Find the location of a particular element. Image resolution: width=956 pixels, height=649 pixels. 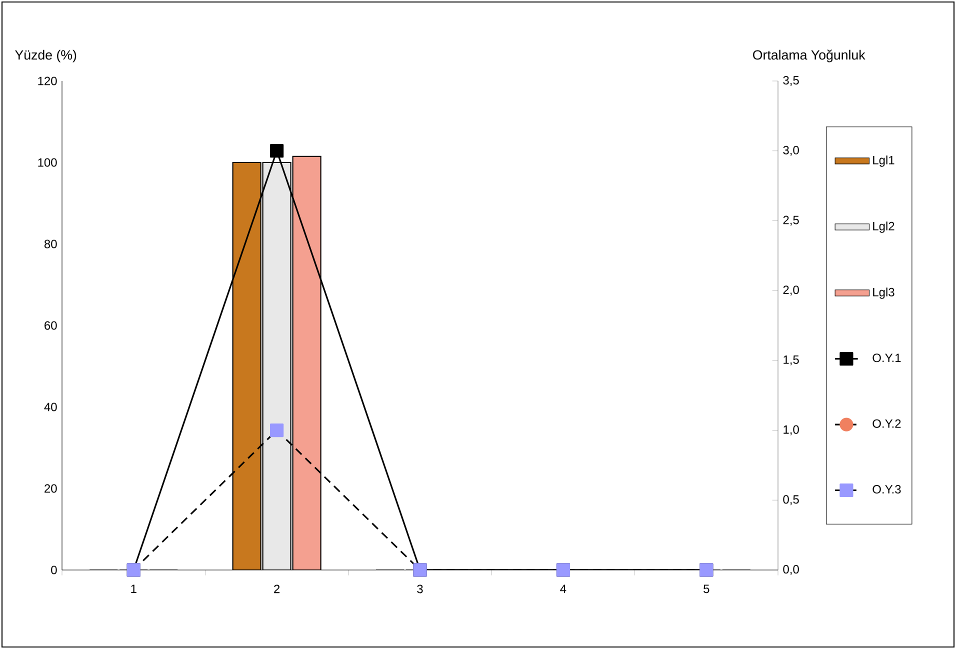

legend-label: O.Y.3 is located at coordinates (886, 489).